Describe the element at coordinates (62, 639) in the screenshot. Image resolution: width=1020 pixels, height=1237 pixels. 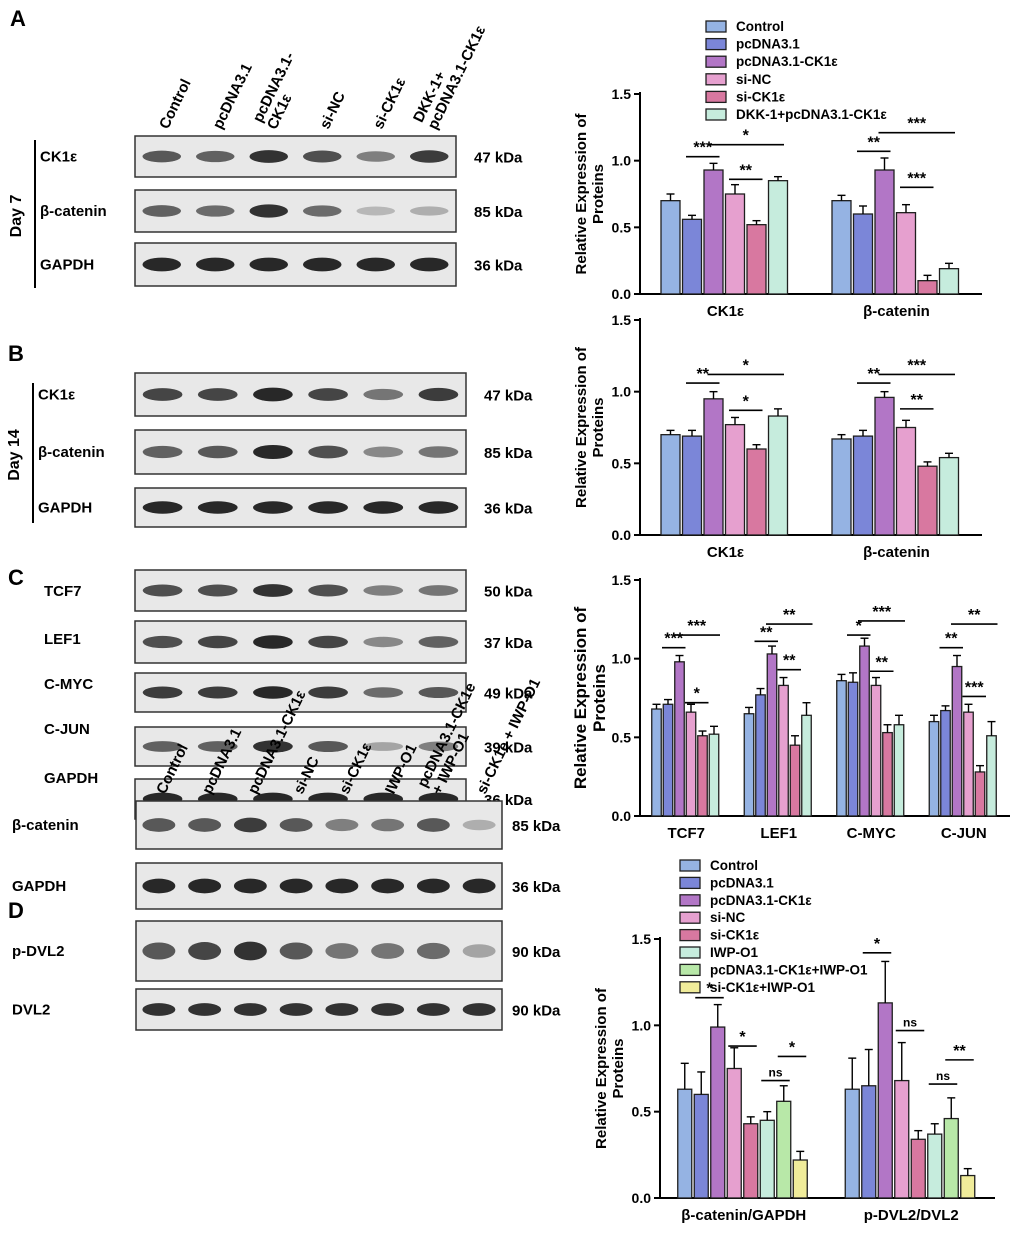
I see `blot-label: LEF1` at that location.